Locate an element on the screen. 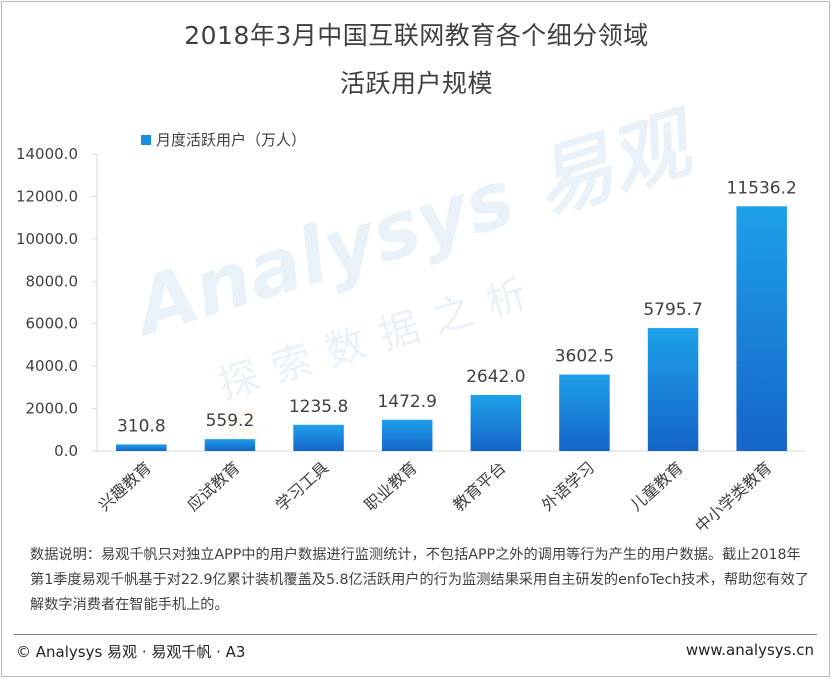  data-label: 310.8 is located at coordinates (141, 426).